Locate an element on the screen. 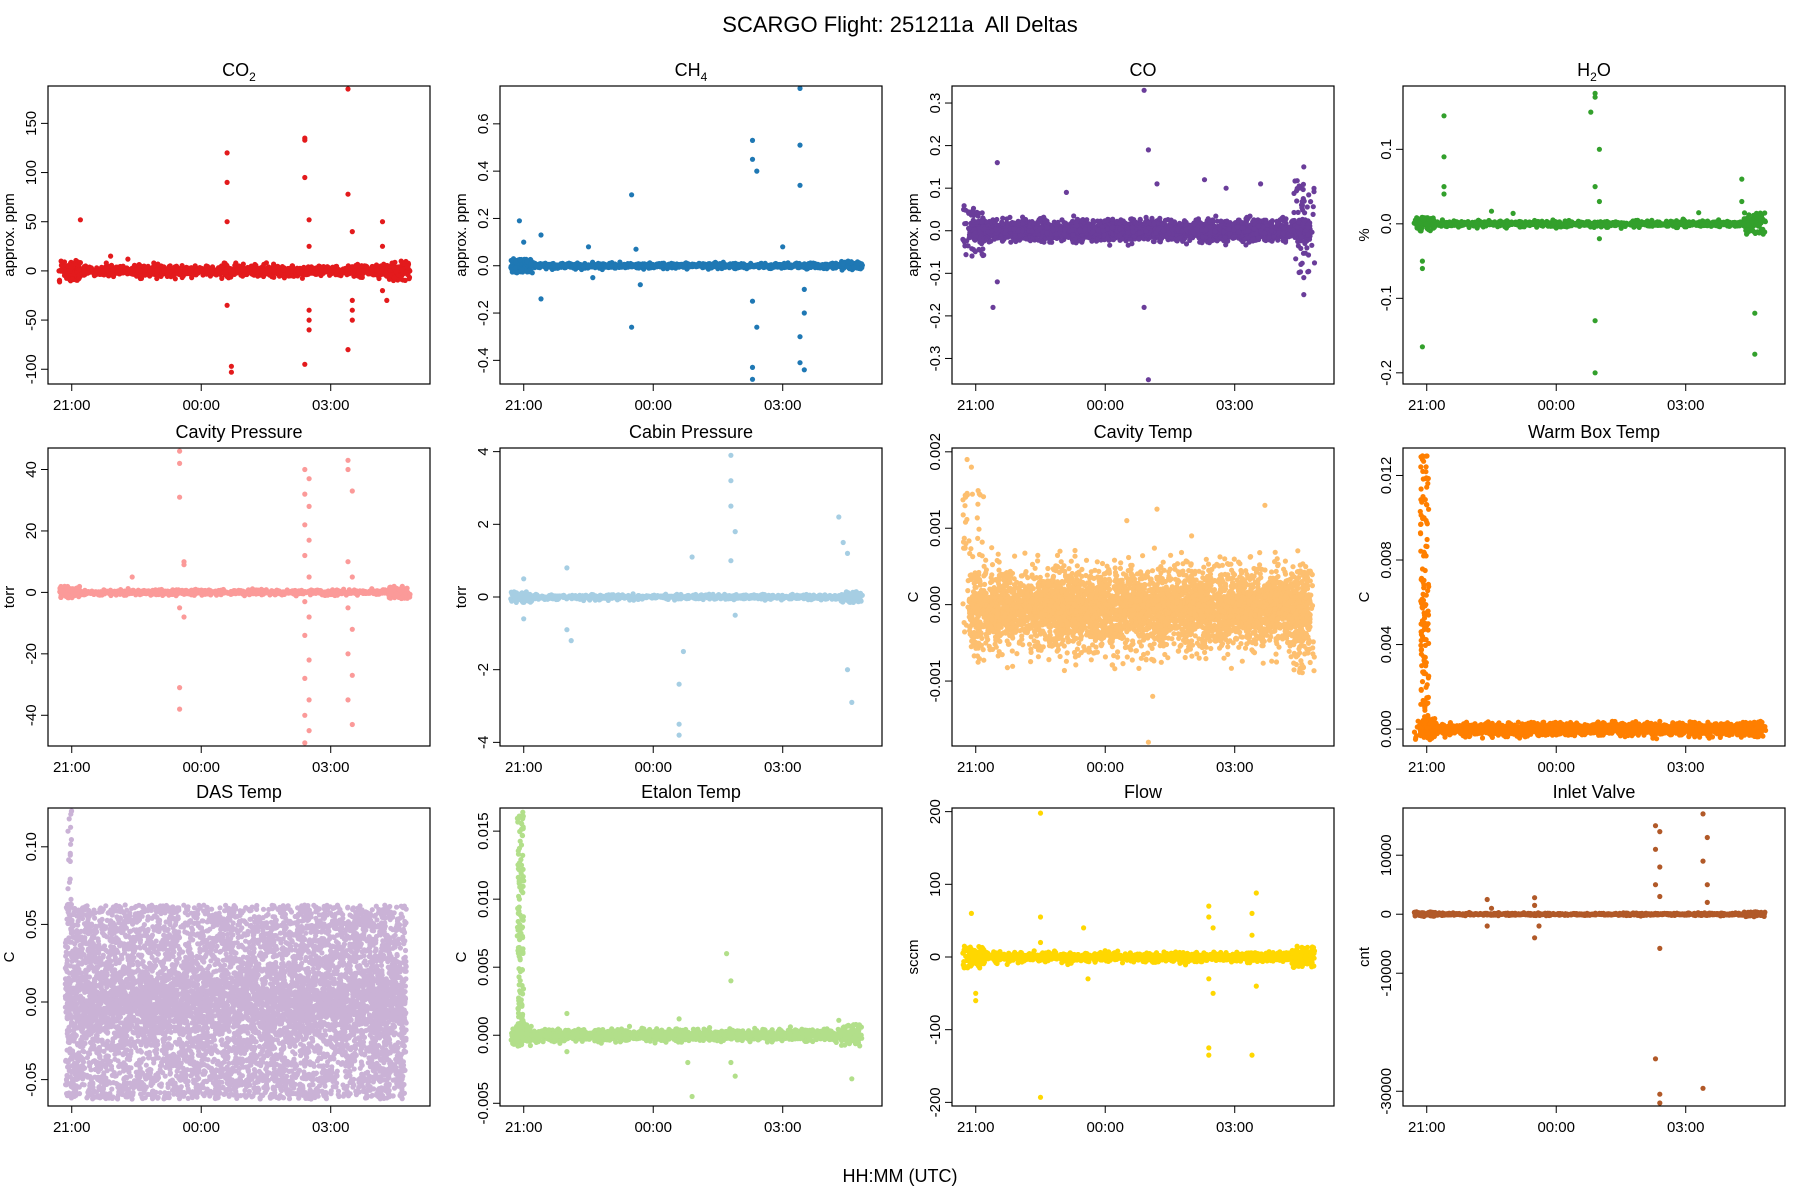  y-tick-label: -0.4 is located at coordinates (483, 360).